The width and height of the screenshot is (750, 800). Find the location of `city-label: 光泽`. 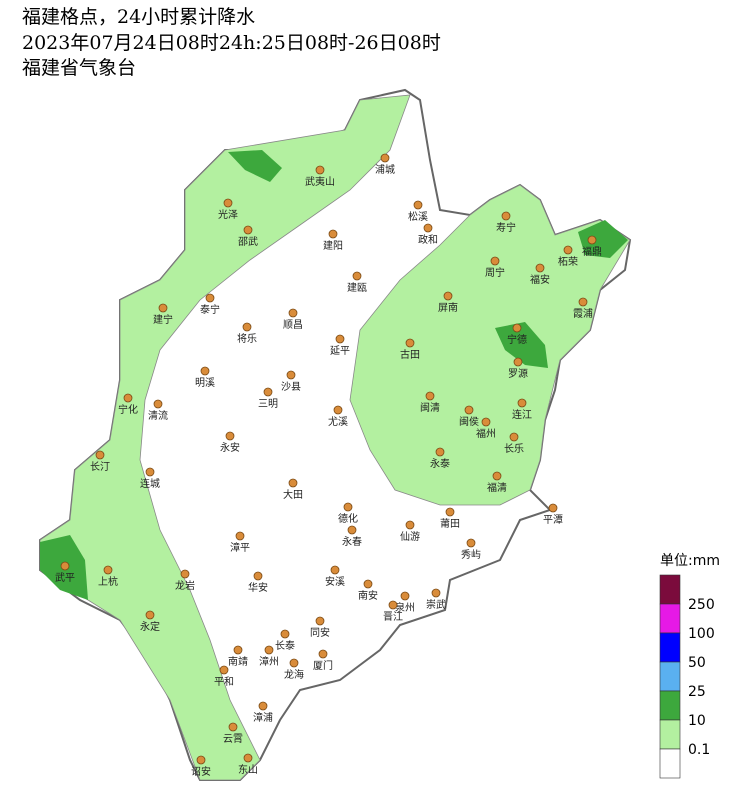

city-label: 光泽 is located at coordinates (228, 214).